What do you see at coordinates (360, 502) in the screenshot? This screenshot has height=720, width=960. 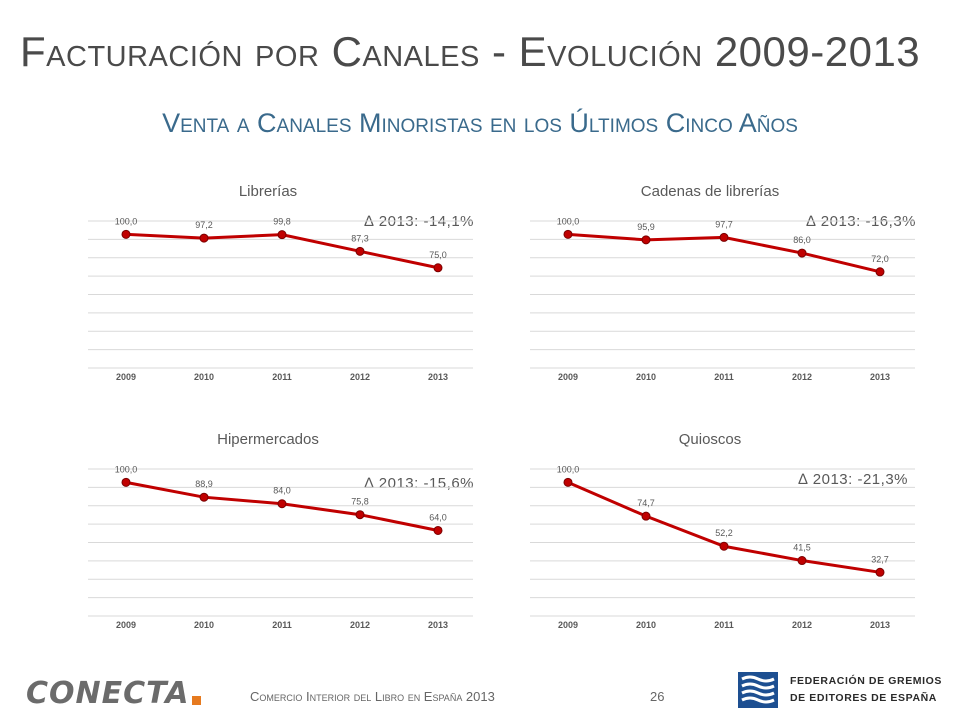 I see `data-label: 75,8` at bounding box center [360, 502].